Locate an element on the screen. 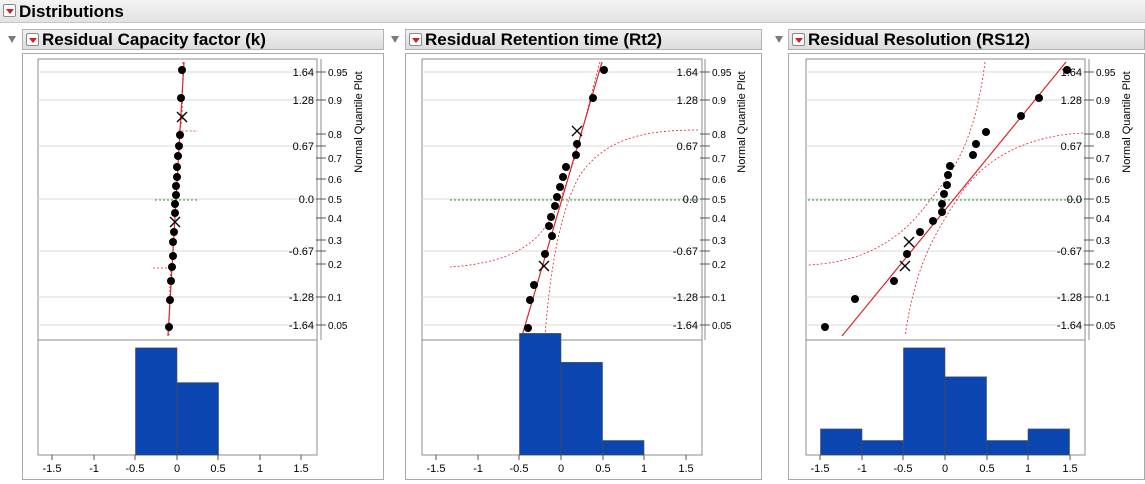 This screenshot has width=1145, height=484. panel-3-header: Residual Resolution (RS12) is located at coordinates (966, 39).